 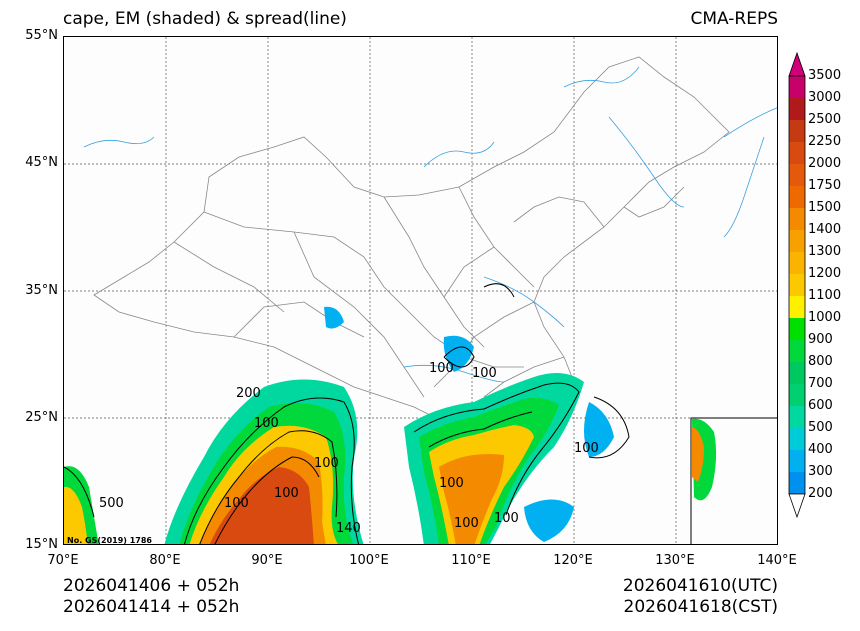 What do you see at coordinates (41, 417) in the screenshot?
I see `lat-label-25: 25°N` at bounding box center [41, 417].